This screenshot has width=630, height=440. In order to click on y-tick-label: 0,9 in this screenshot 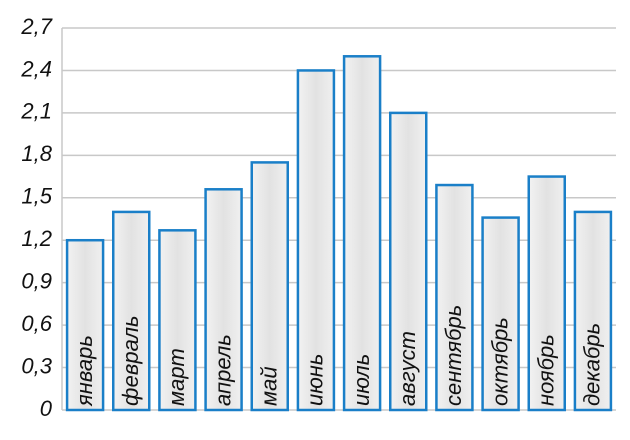, I will do `click(36, 280)`.